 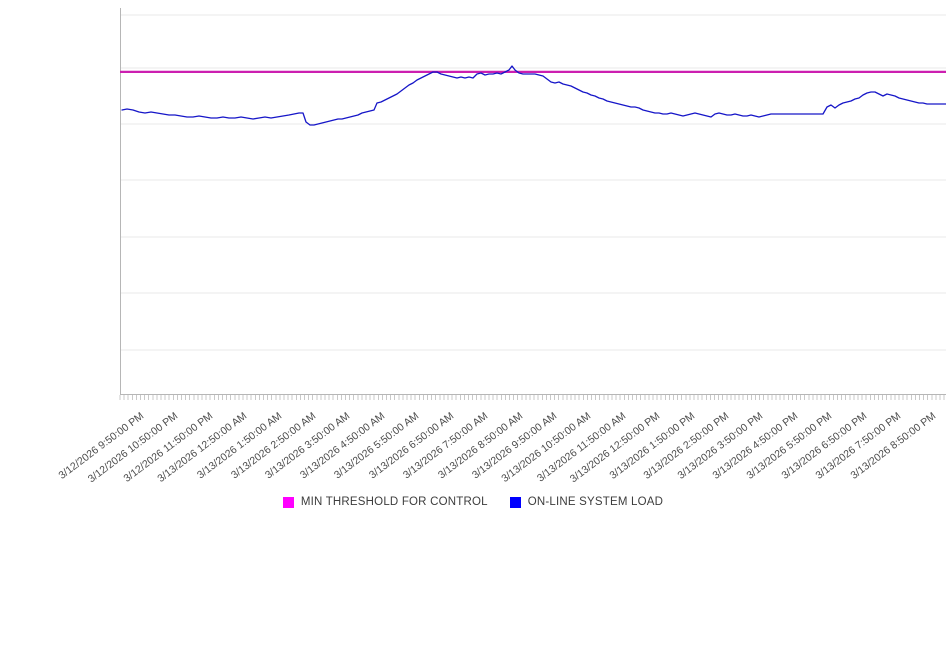 What do you see at coordinates (595, 502) in the screenshot?
I see `legend-label: ON-LINE SYSTEM LOAD` at bounding box center [595, 502].